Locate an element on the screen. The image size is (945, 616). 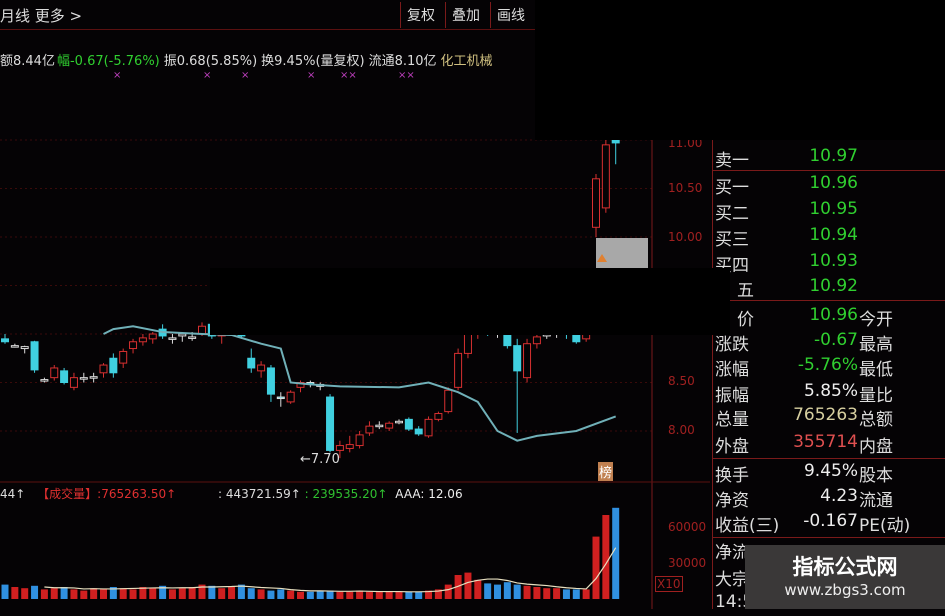
sector: 化工机械 is located at coordinates (466, 61).